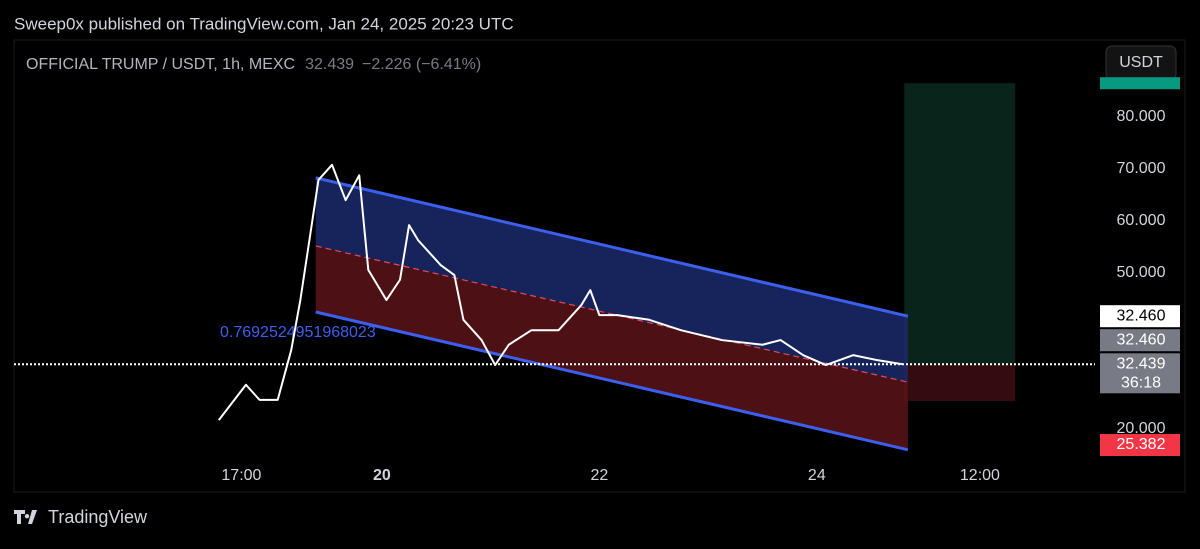  Describe the element at coordinates (980, 475) in the screenshot. I see `x-tick-label: 12:00` at that location.